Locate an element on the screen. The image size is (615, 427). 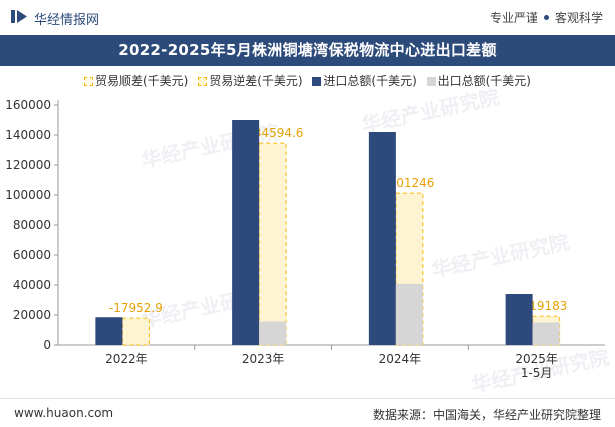
footer: www.huaon.com 数据来源：中国海关，华经产业研究院整理 is located at coordinates (307, 412).